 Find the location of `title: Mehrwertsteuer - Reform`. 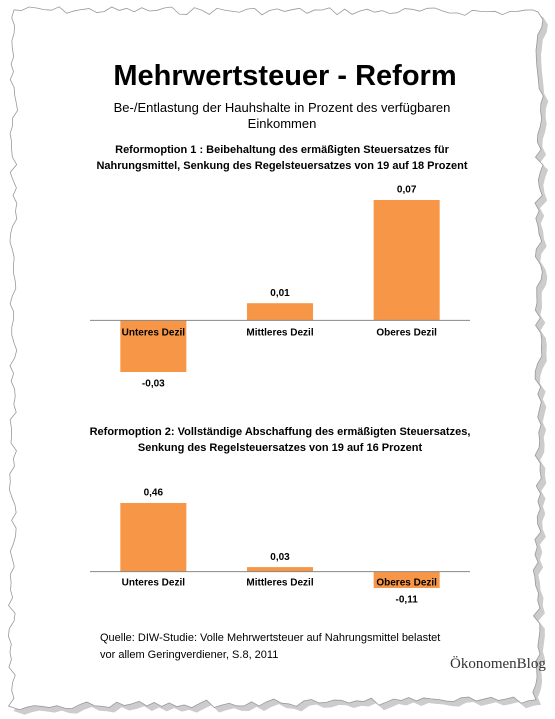

title: Mehrwertsteuer - Reform is located at coordinates (285, 76).